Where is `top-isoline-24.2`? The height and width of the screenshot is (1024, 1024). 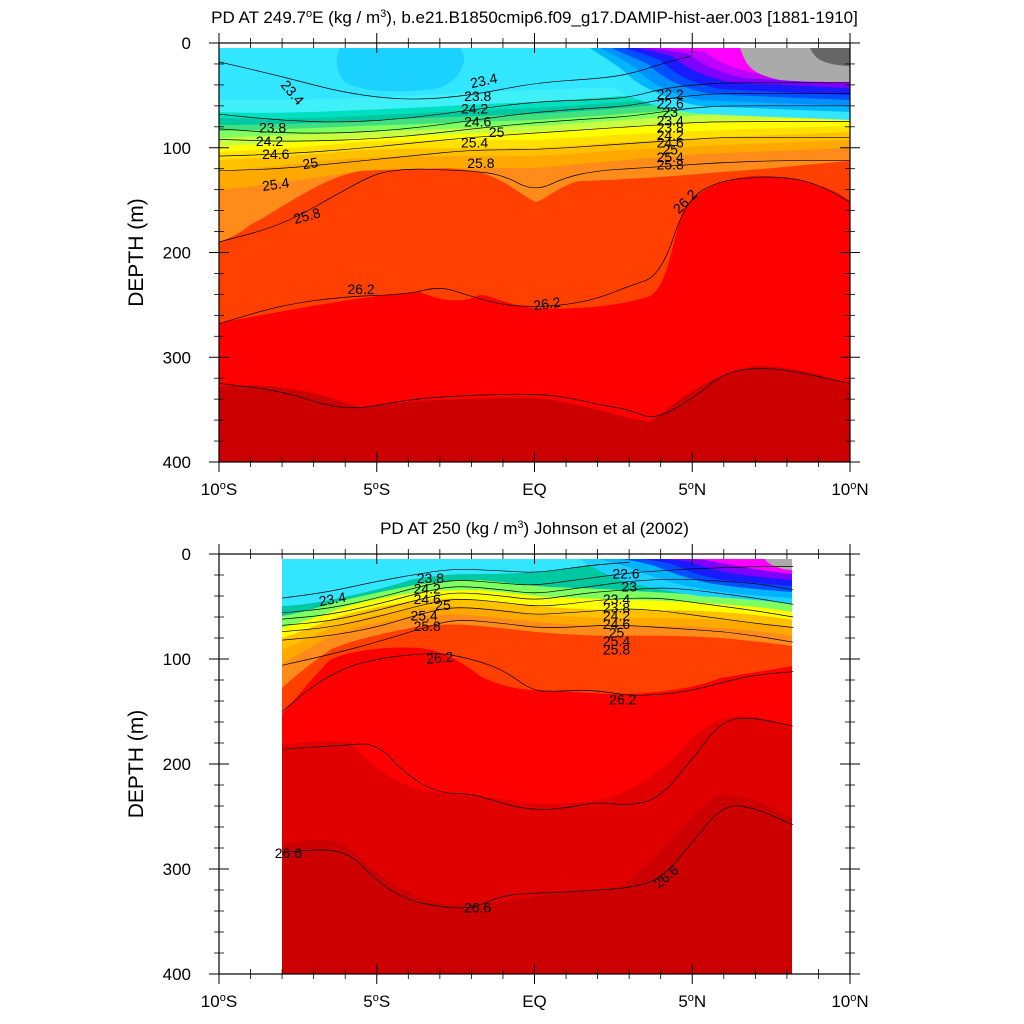 top-isoline-24.2 is located at coordinates (534, 113).